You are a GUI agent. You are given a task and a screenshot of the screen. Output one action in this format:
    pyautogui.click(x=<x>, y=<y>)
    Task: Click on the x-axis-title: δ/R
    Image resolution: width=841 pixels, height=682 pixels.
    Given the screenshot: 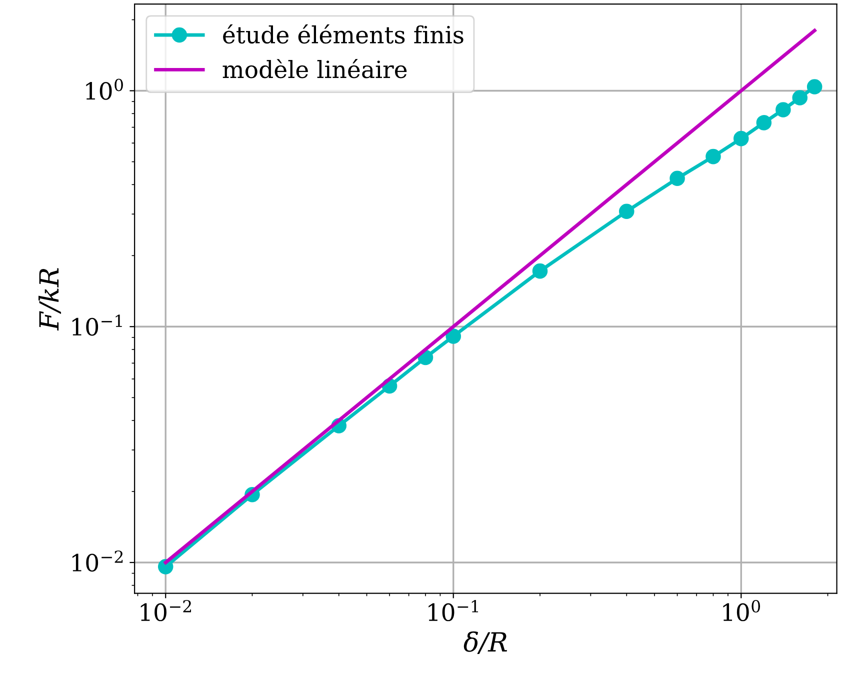 What is the action you would take?
    pyautogui.click(x=486, y=642)
    